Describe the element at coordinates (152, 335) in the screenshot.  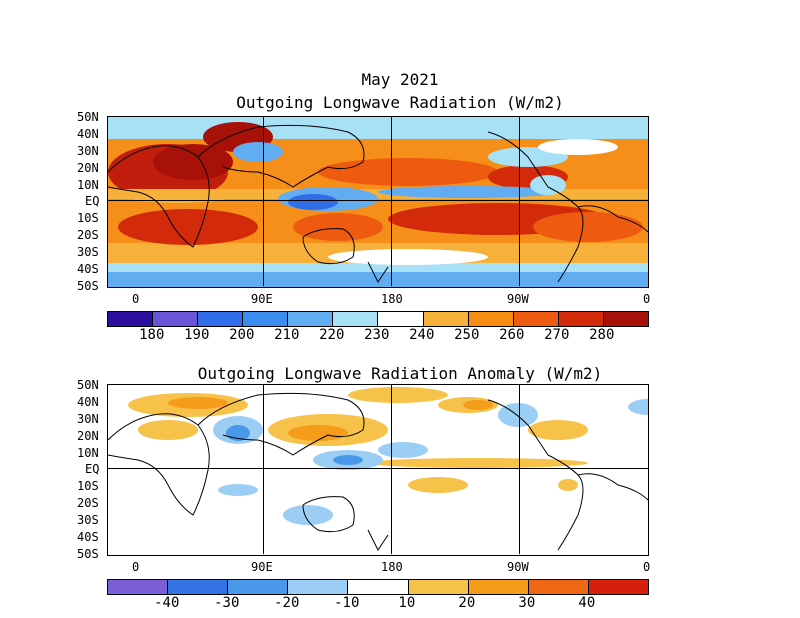
I see `colorbar-label: 180` at that location.